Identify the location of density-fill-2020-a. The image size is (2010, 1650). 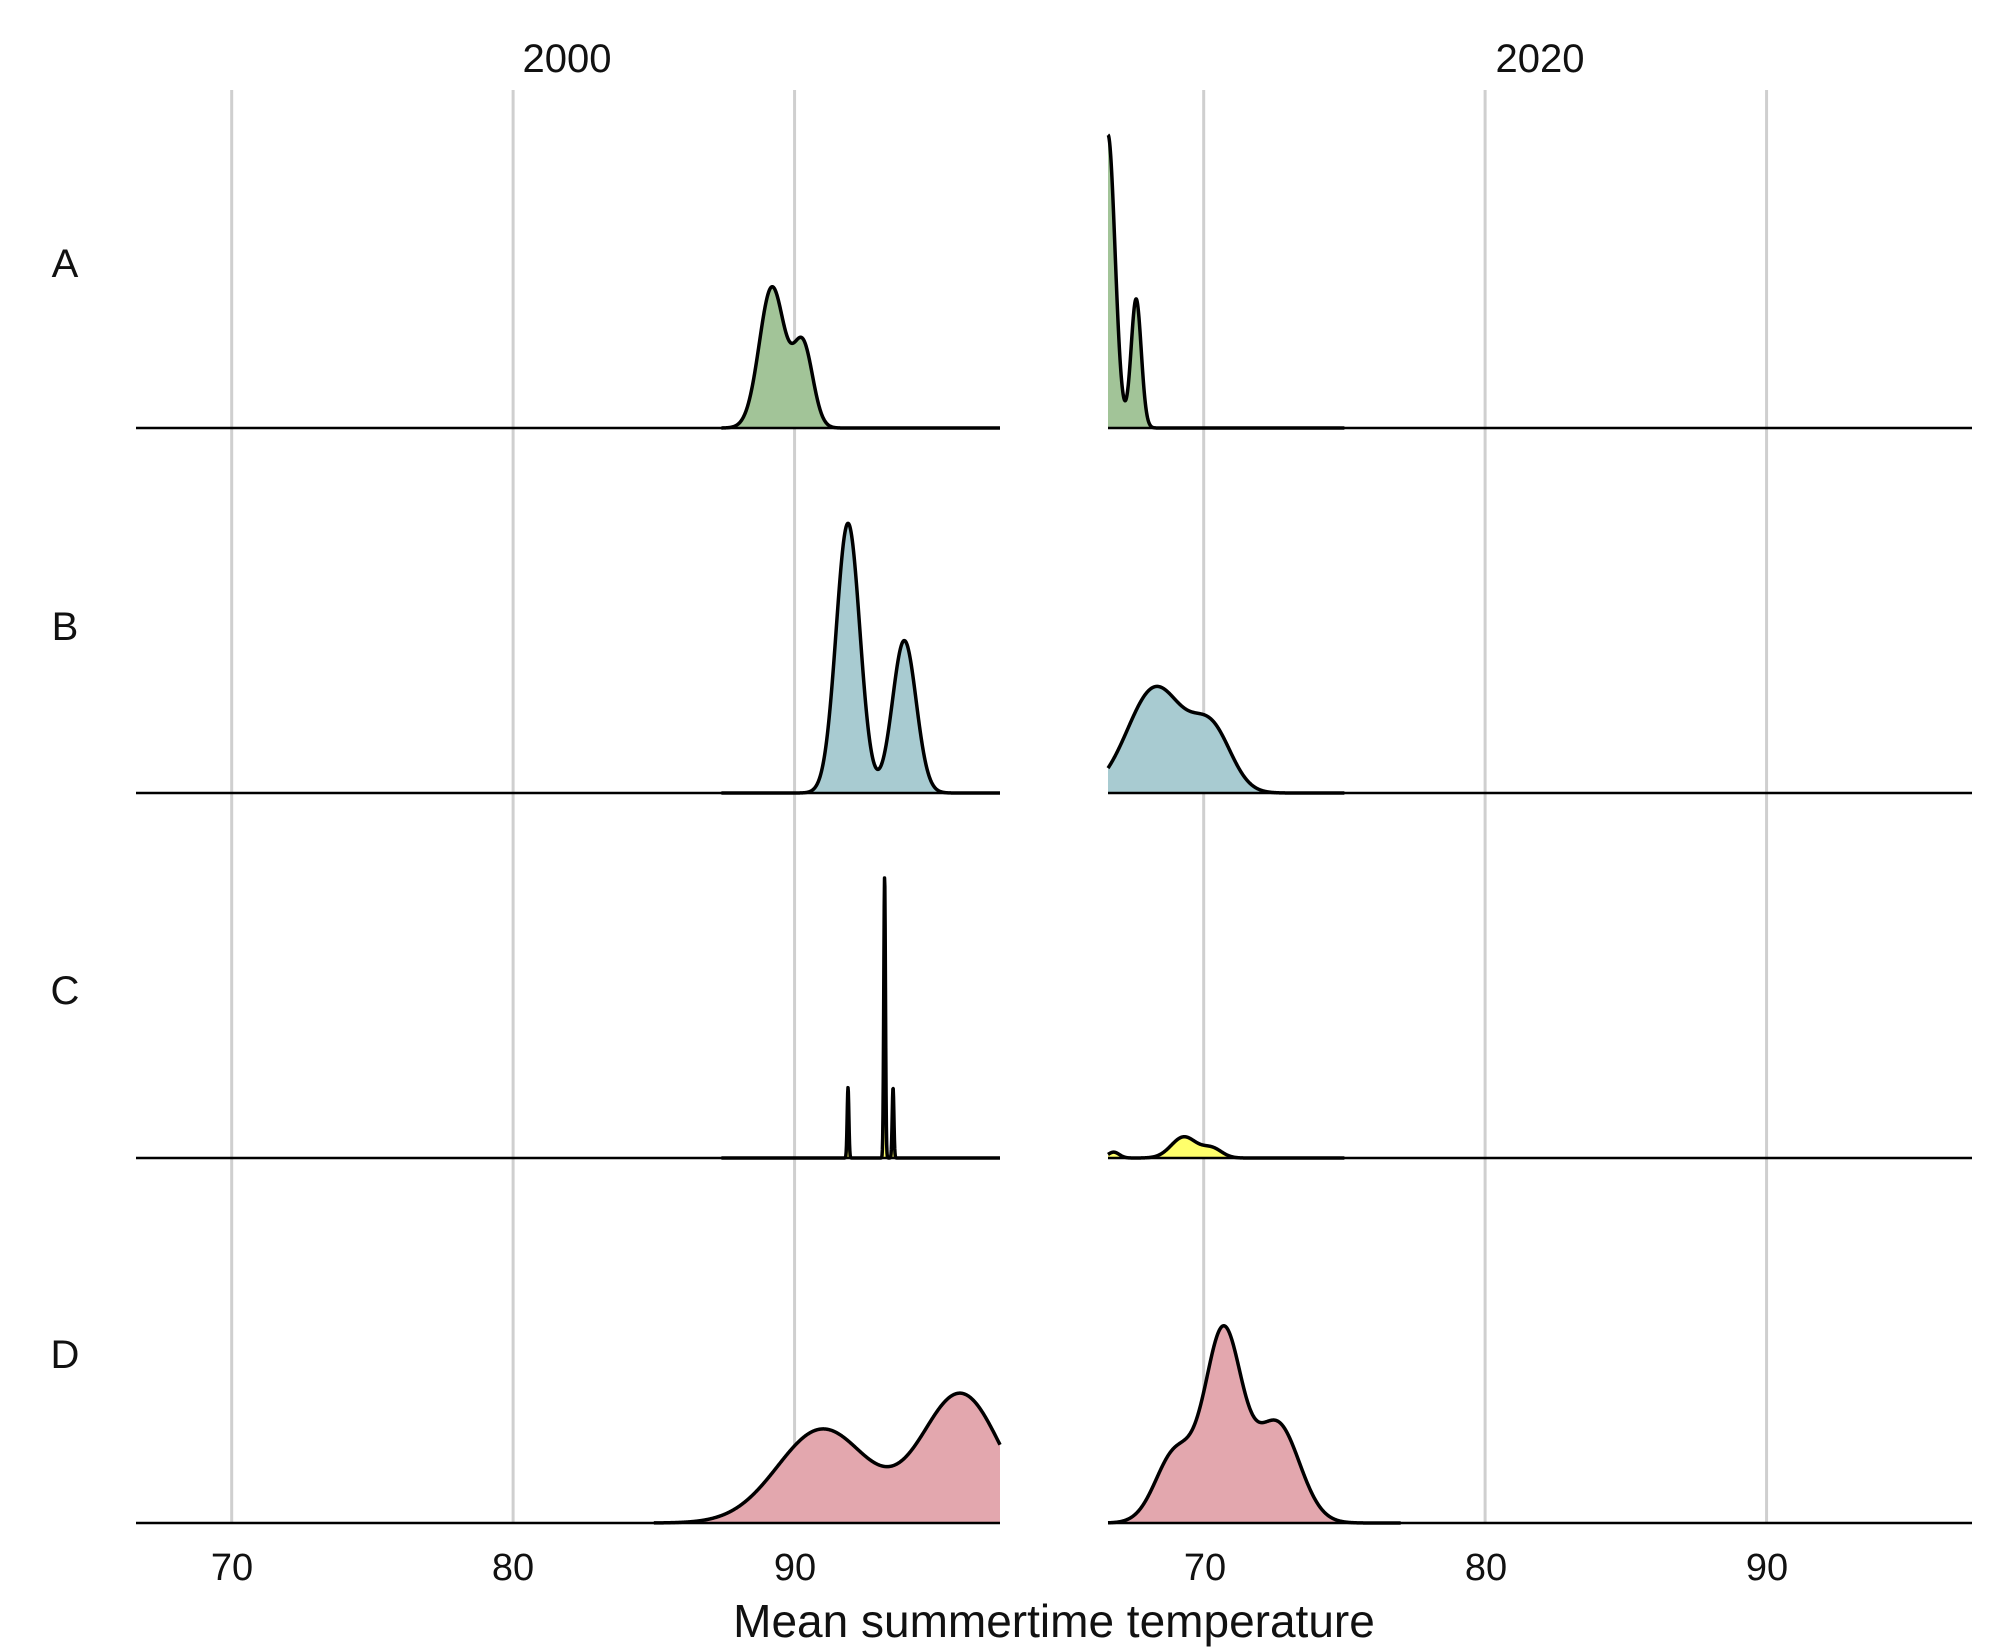
(1226, 281).